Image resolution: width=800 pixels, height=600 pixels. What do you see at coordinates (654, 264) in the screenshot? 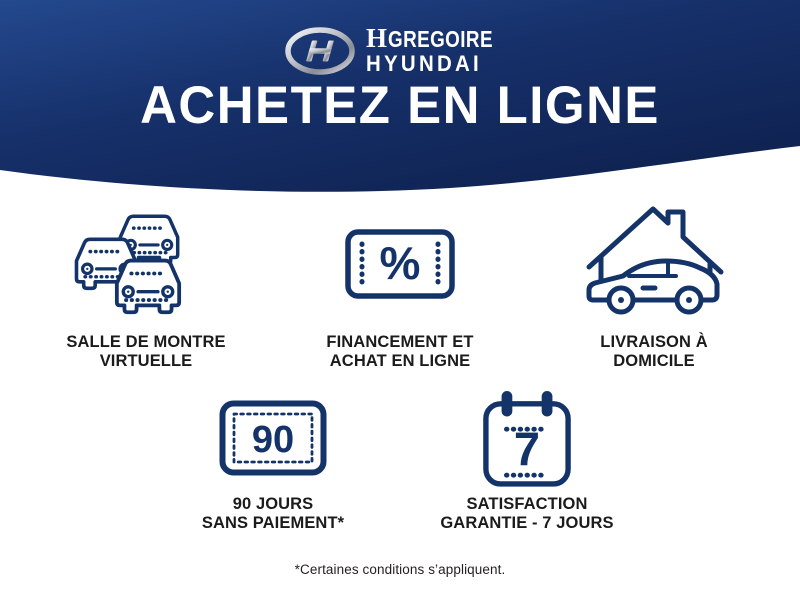
I see `home-delivery-house-car-icon` at bounding box center [654, 264].